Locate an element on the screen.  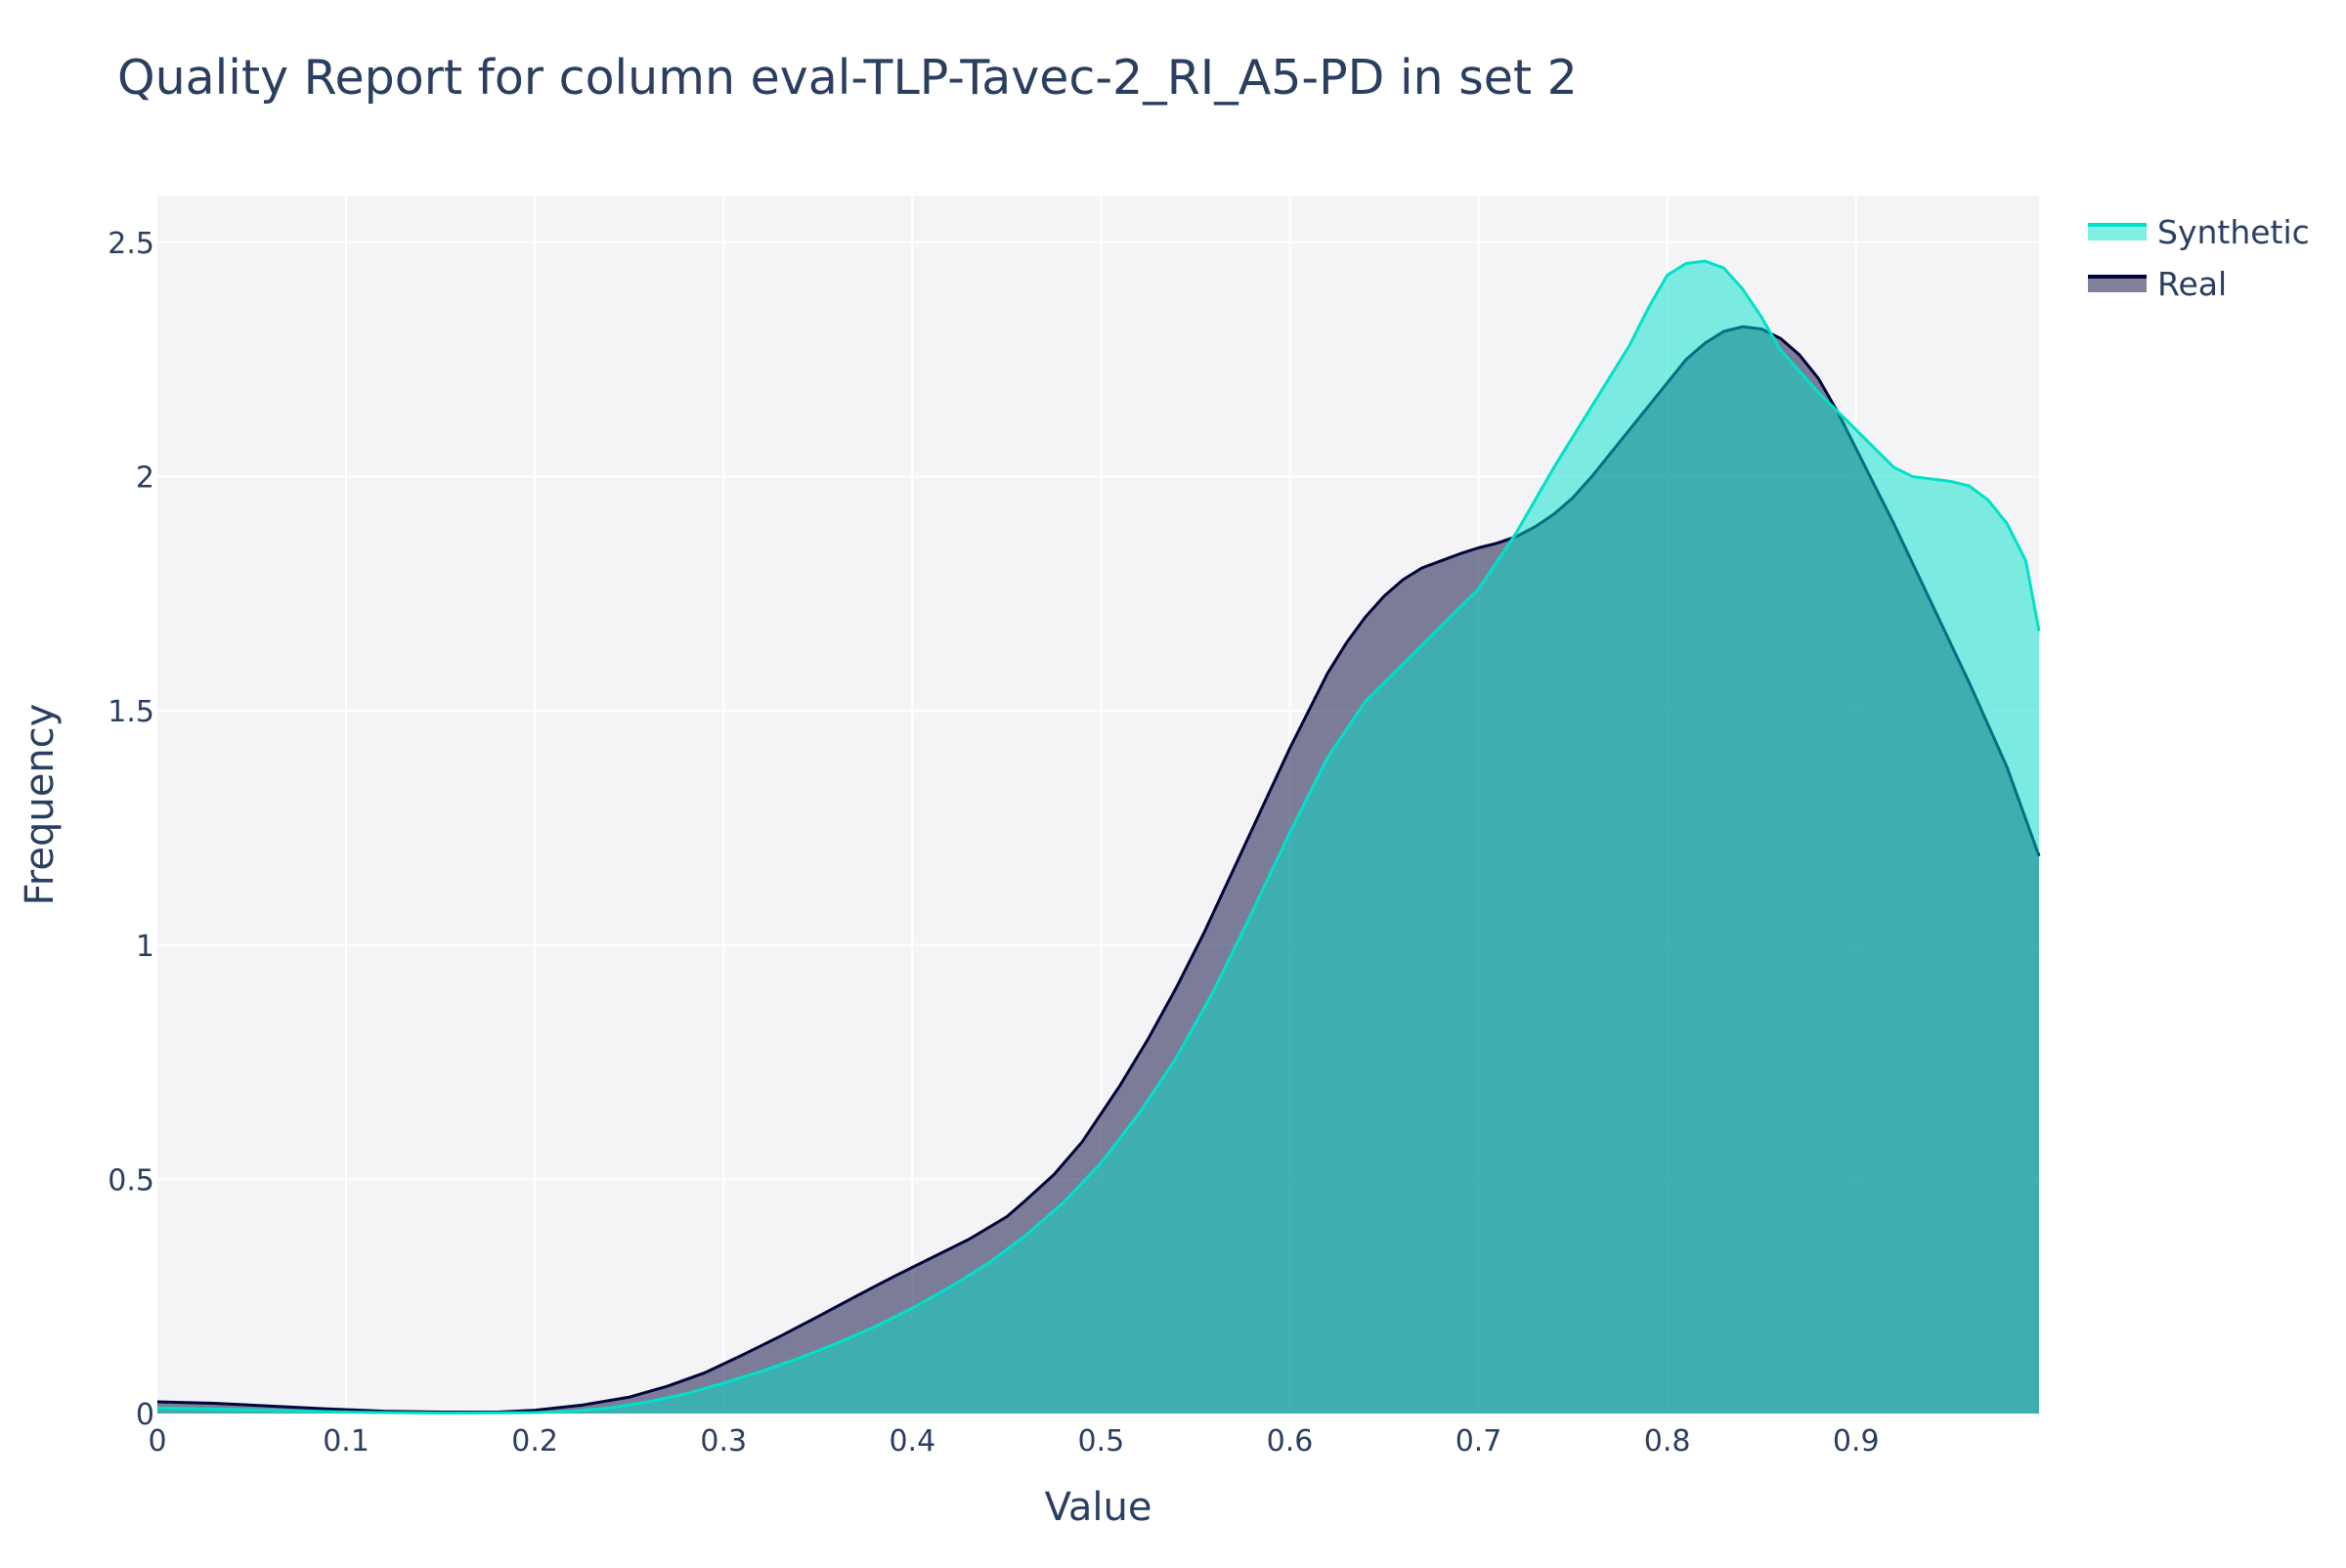
x-tick-label: 0.8 is located at coordinates (1668, 1441).